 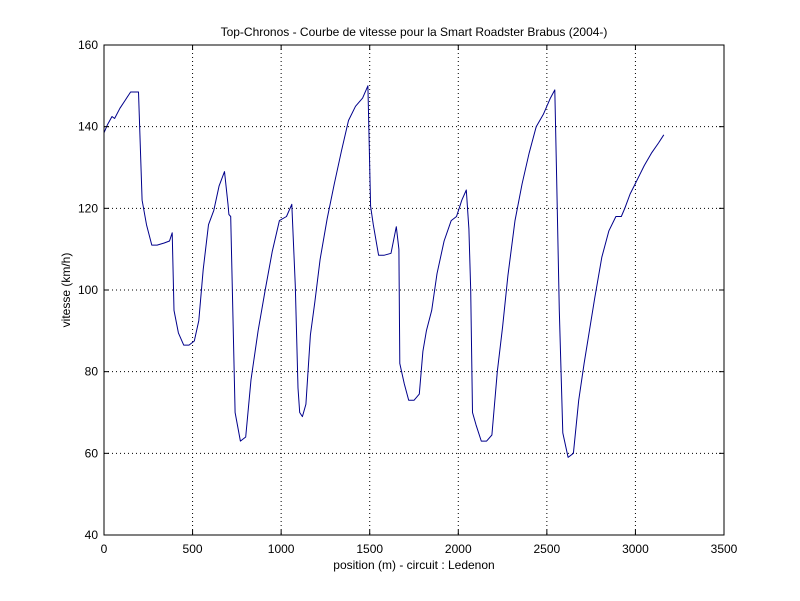 What do you see at coordinates (635, 549) in the screenshot?
I see `x-tick-label: 3000` at bounding box center [635, 549].